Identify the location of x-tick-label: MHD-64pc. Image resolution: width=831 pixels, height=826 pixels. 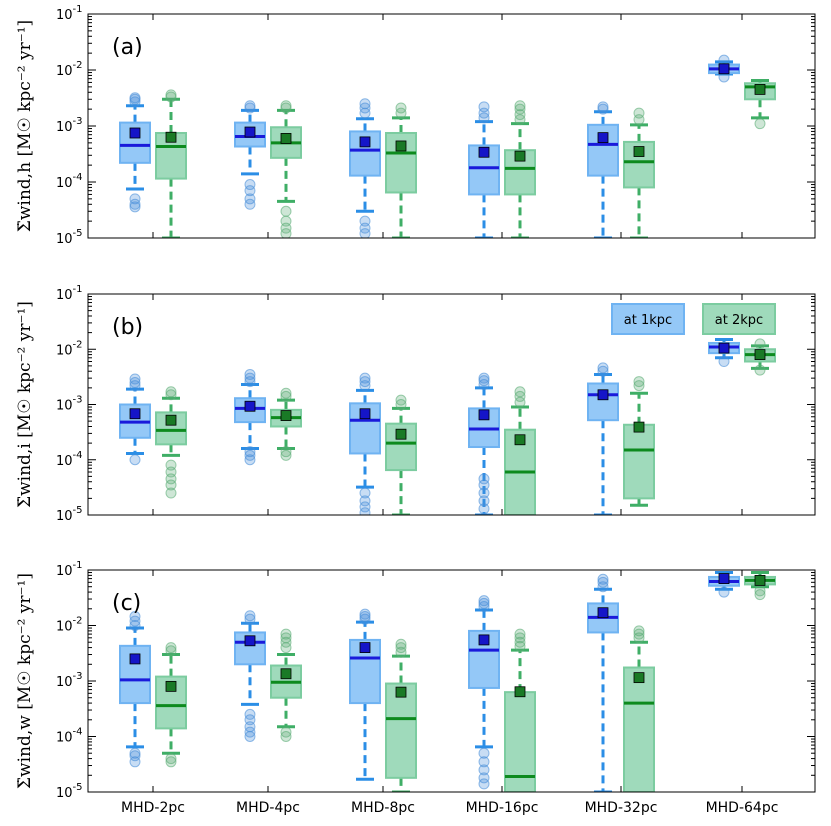
(742, 808).